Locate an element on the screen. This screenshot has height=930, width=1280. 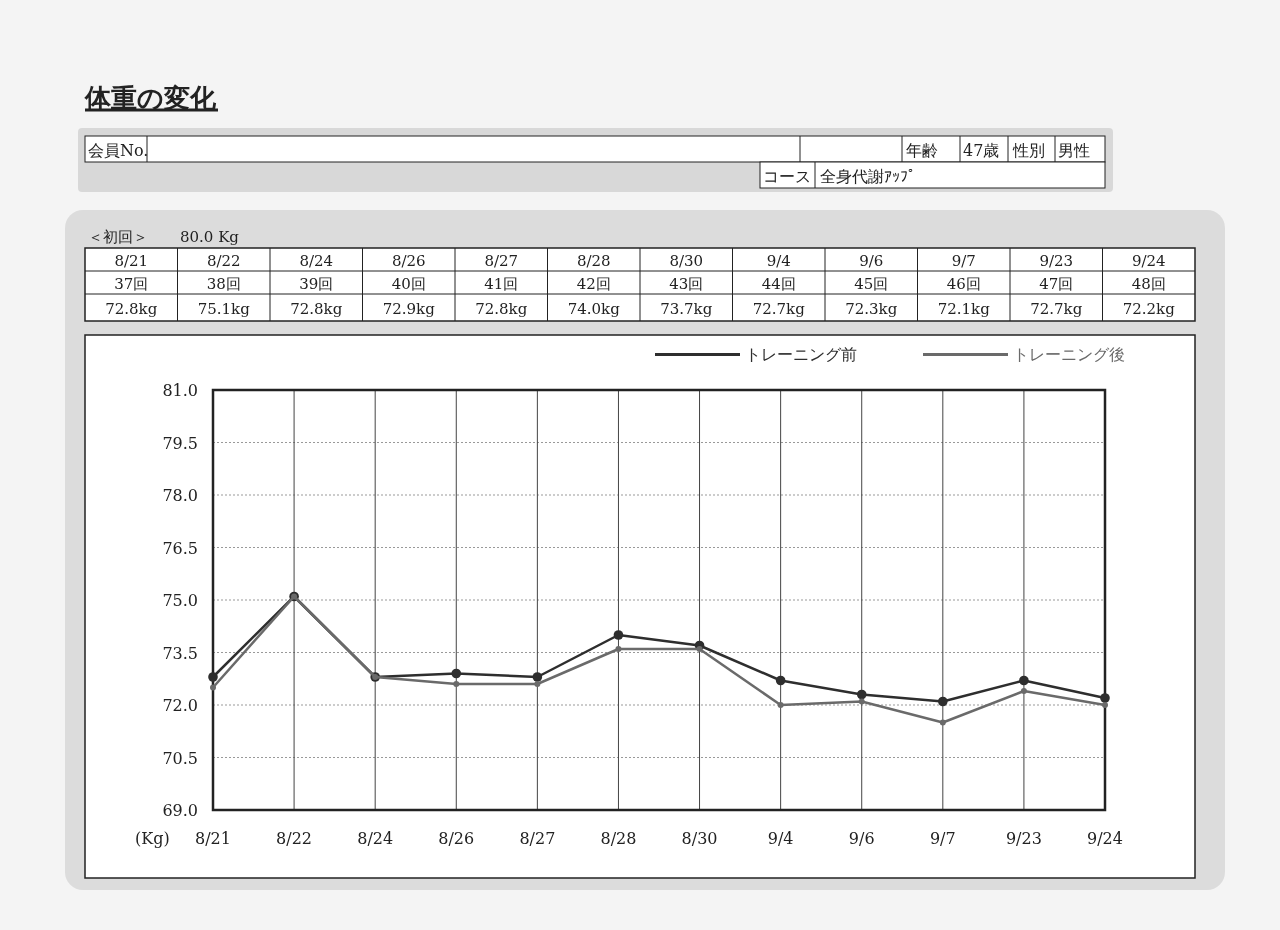
y-tick-label: 76.5 is located at coordinates (180, 548).